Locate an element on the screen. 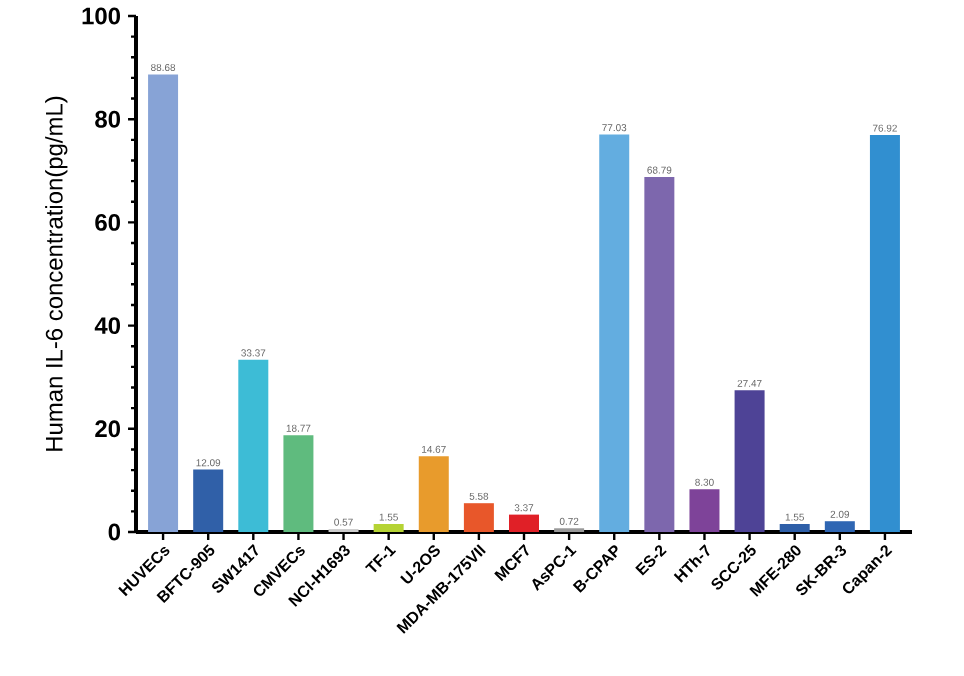  y-tick-label: 0 is located at coordinates (114, 532).